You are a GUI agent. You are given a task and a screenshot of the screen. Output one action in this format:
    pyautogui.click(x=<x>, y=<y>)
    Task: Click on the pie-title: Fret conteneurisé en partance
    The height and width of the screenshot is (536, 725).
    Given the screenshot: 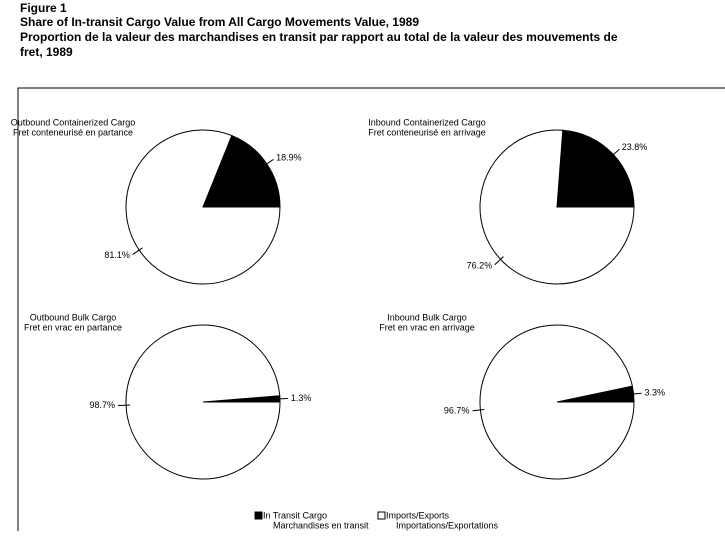 What is the action you would take?
    pyautogui.click(x=73, y=132)
    